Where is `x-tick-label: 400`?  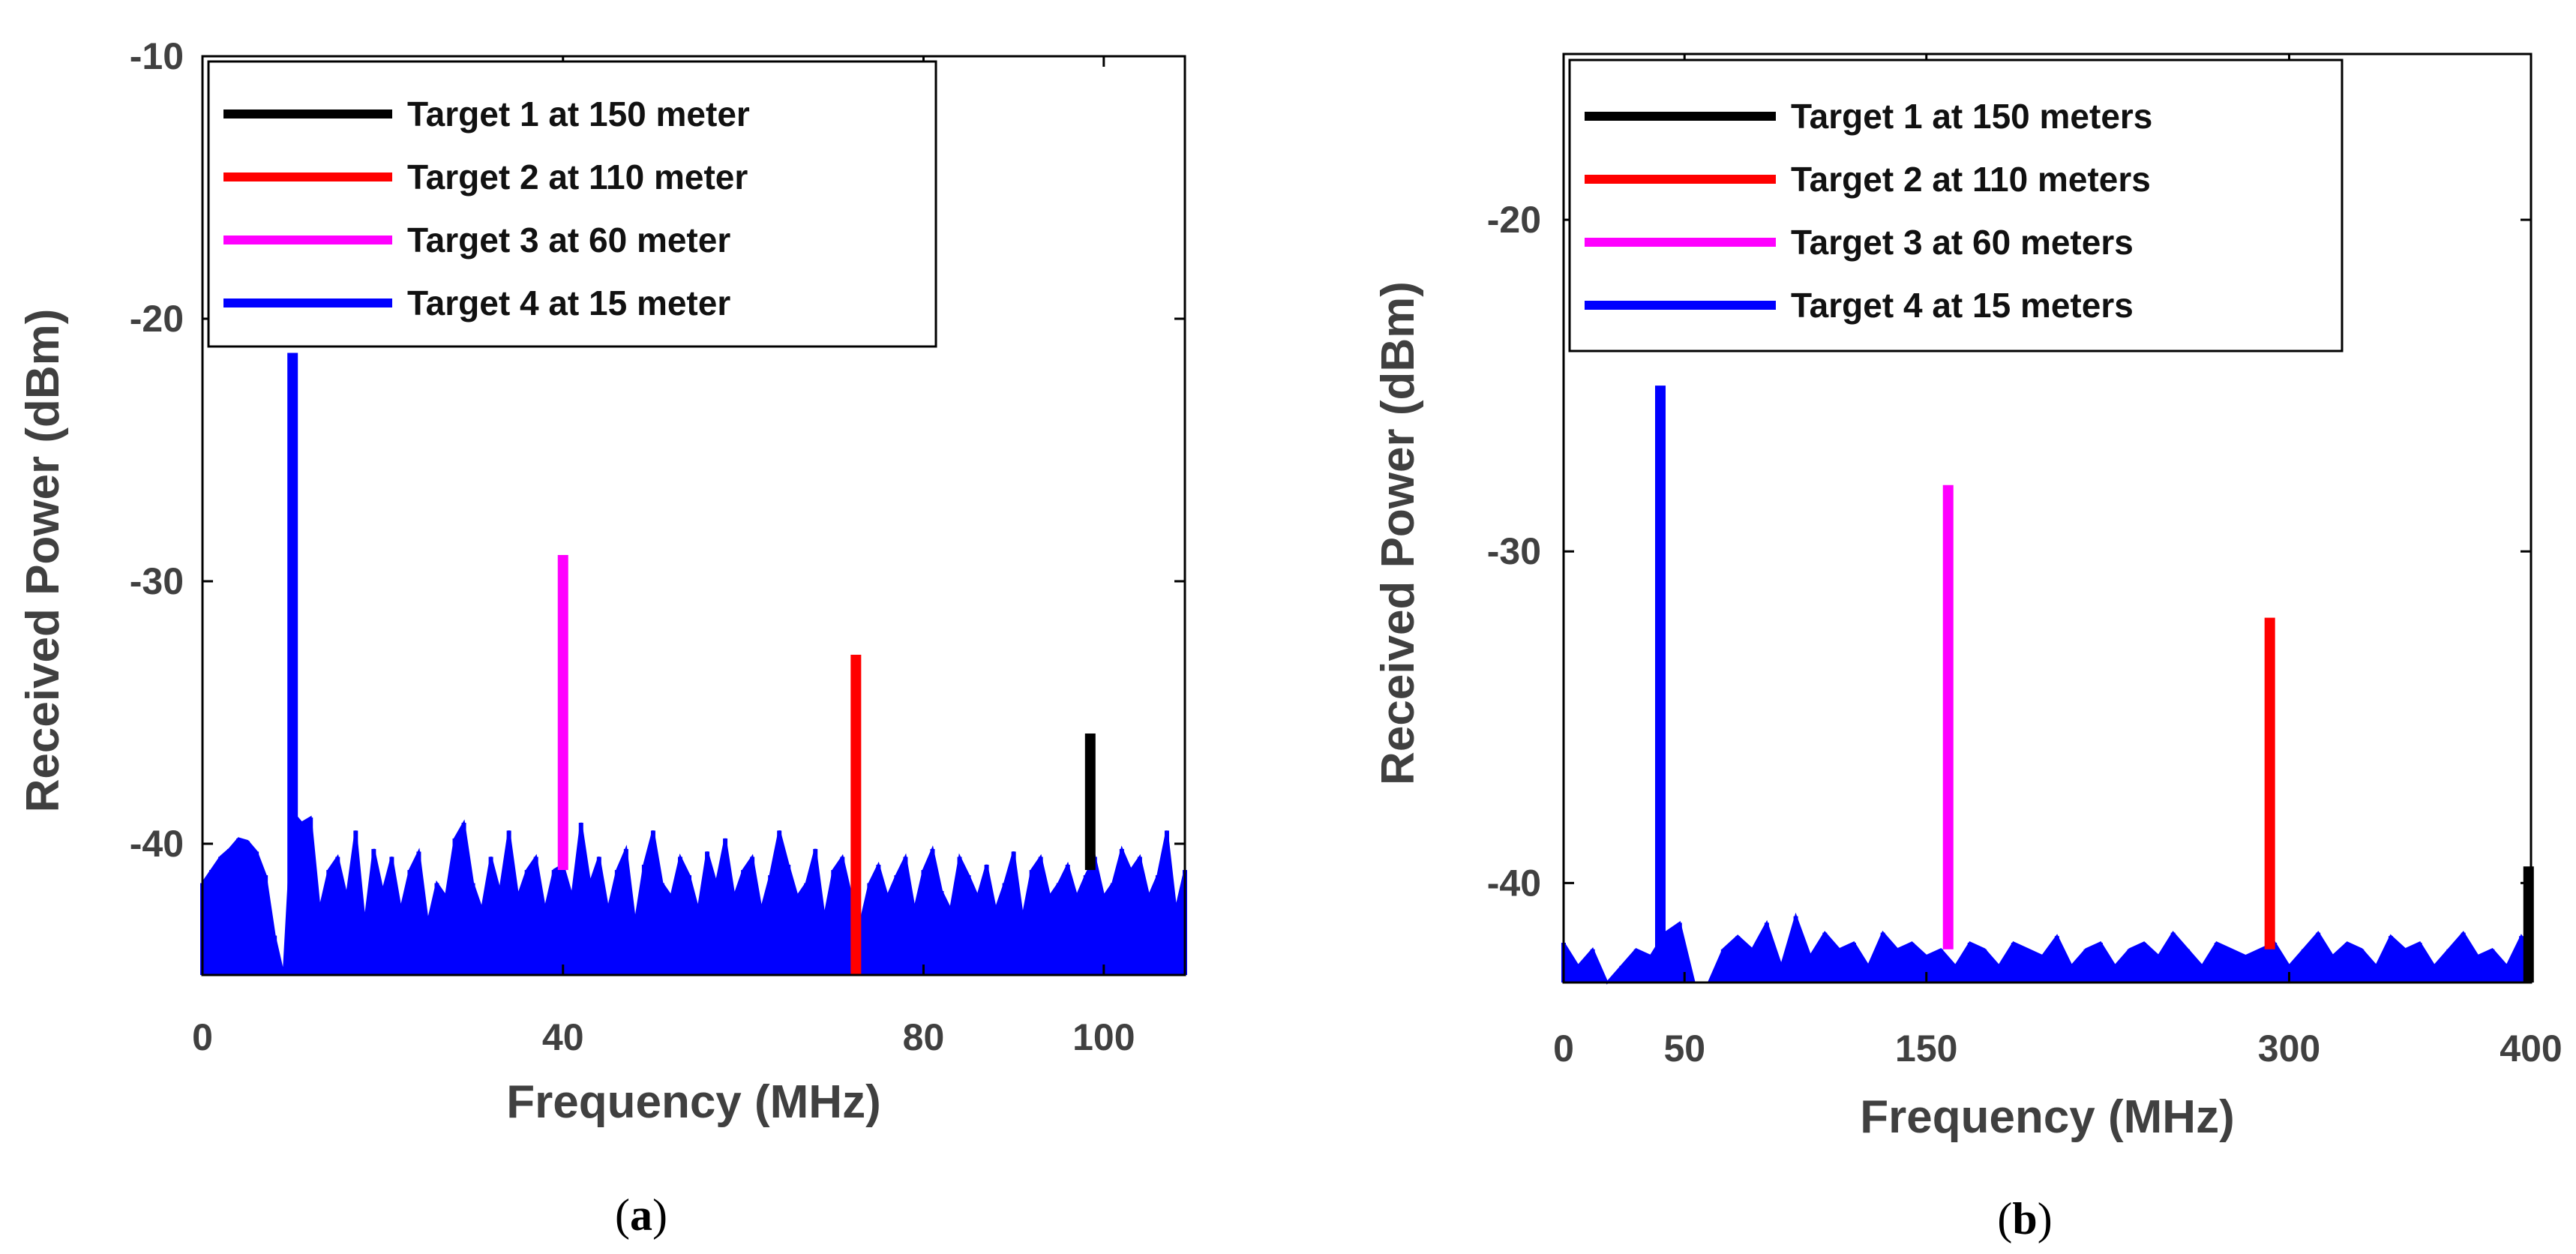
x-tick-label: 400 is located at coordinates (2531, 1049).